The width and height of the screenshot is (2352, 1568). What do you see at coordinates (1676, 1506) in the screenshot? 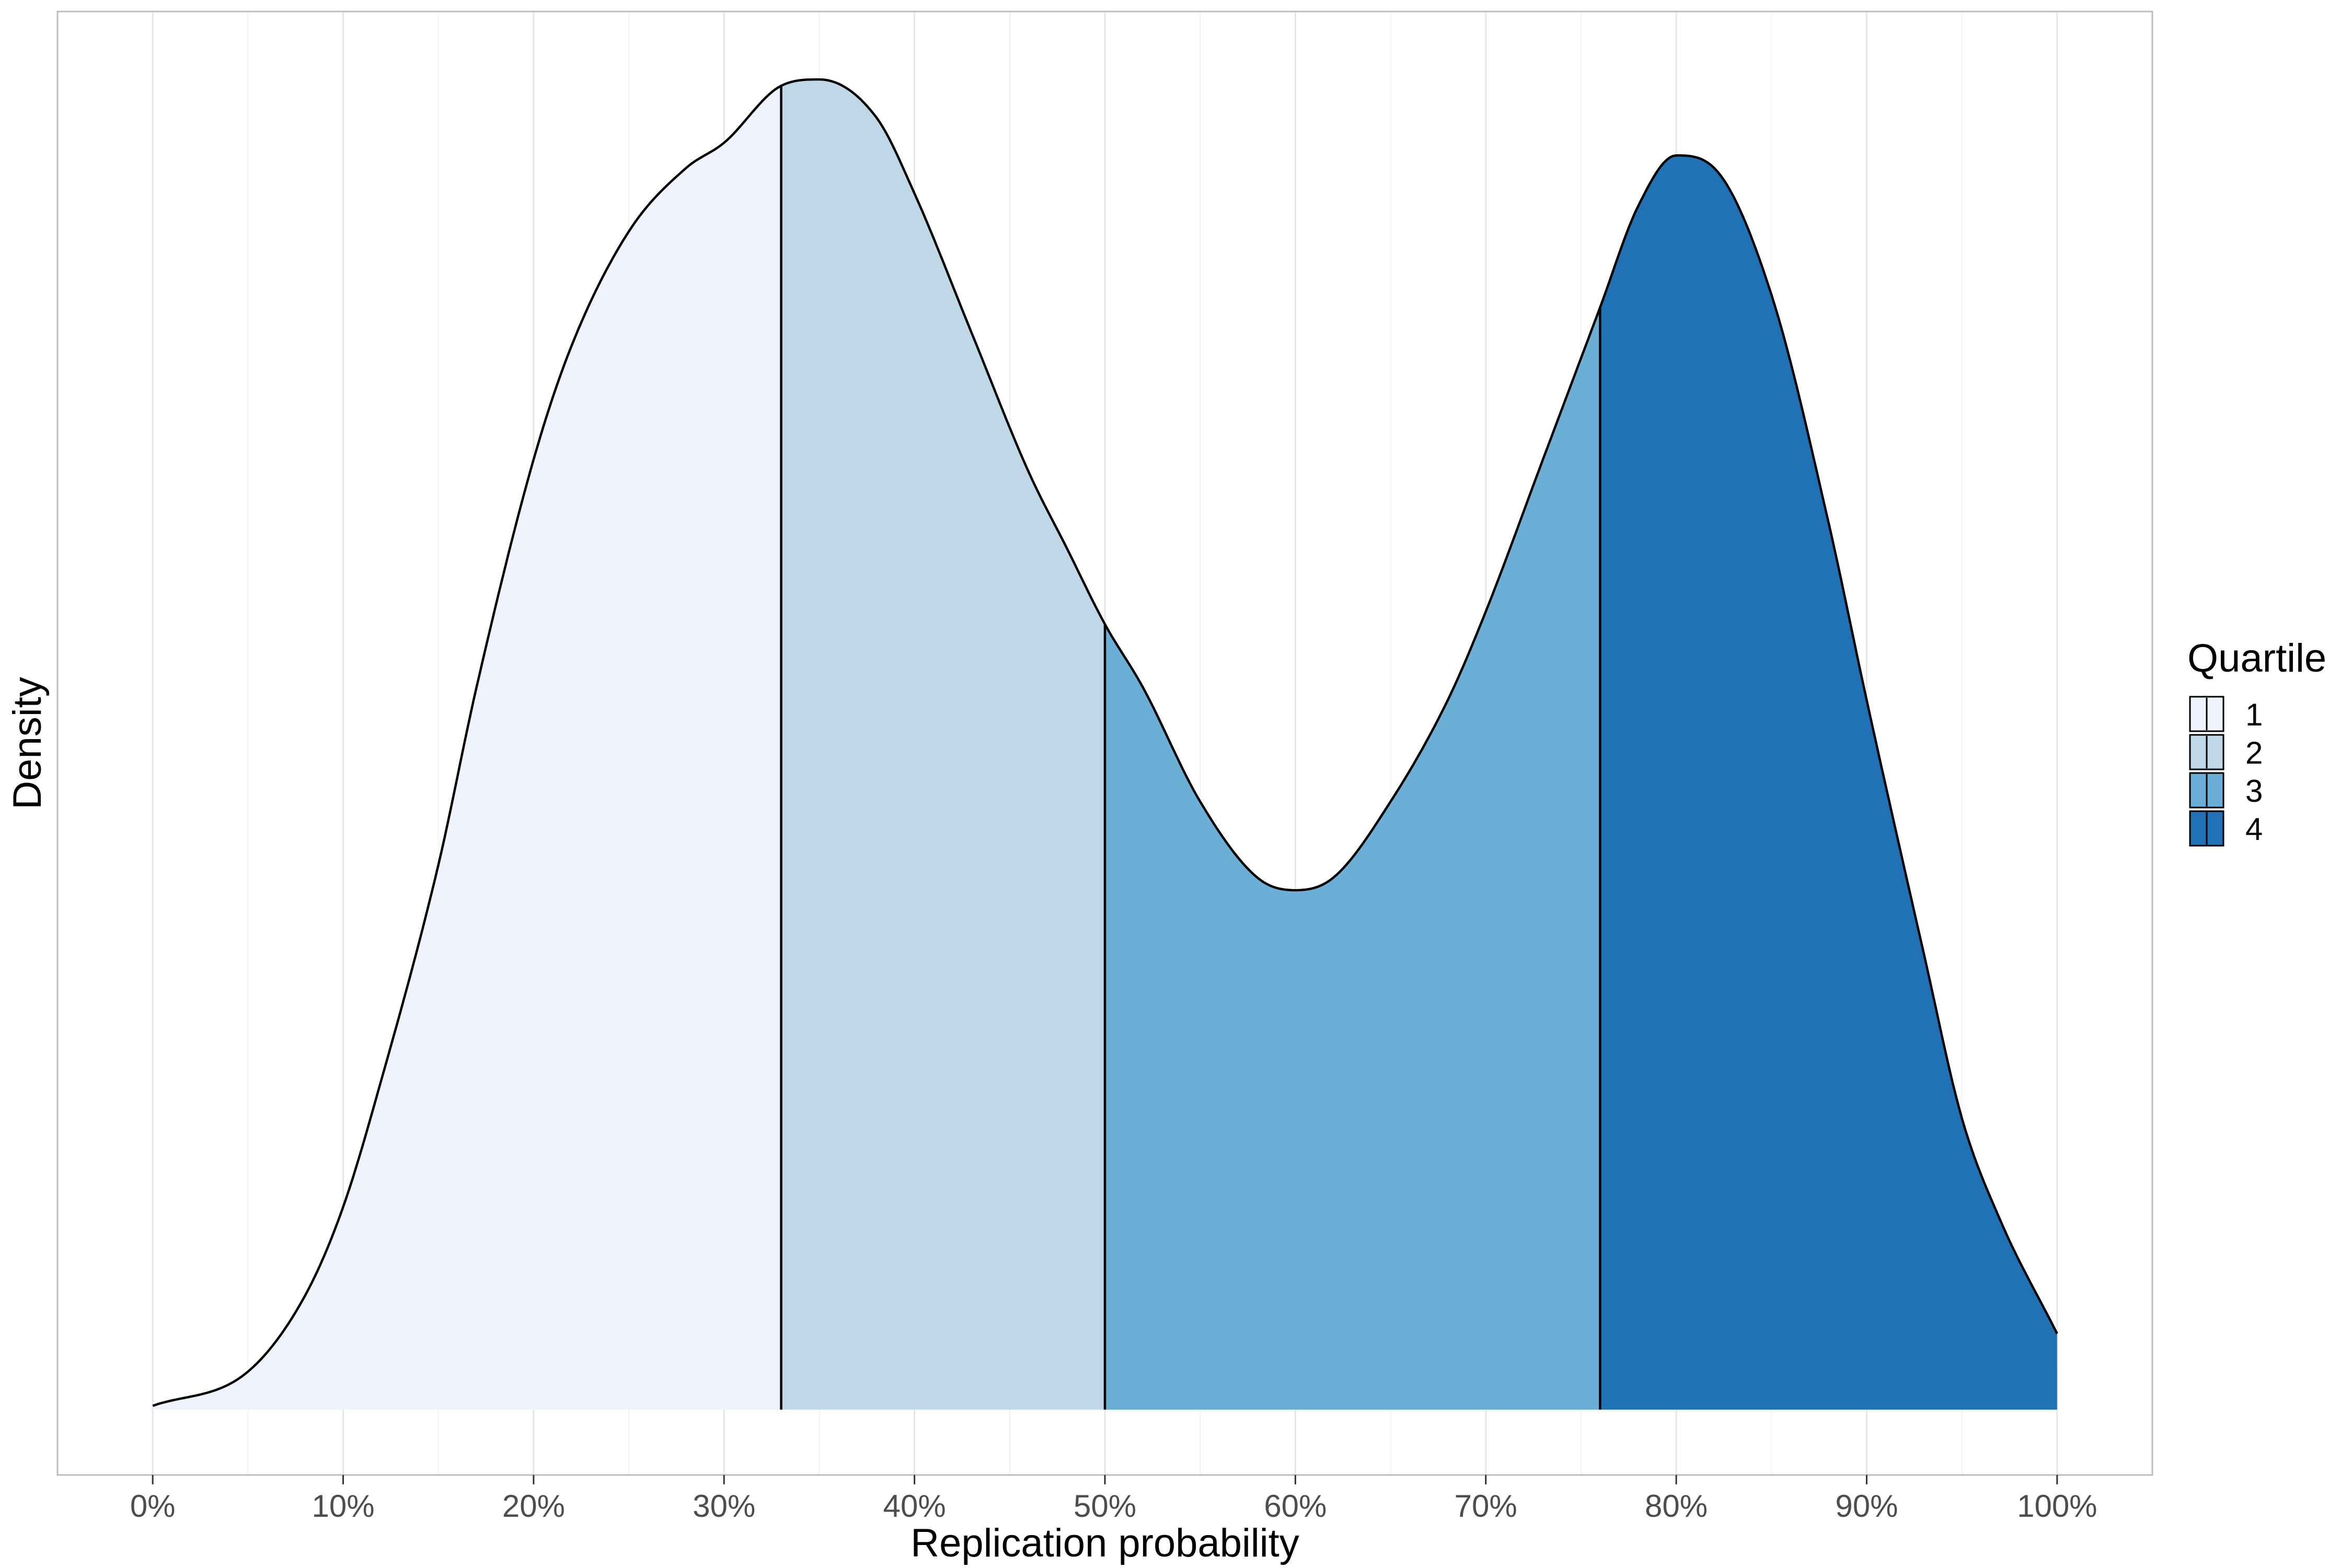
I see `x-tick-label: 80%` at bounding box center [1676, 1506].